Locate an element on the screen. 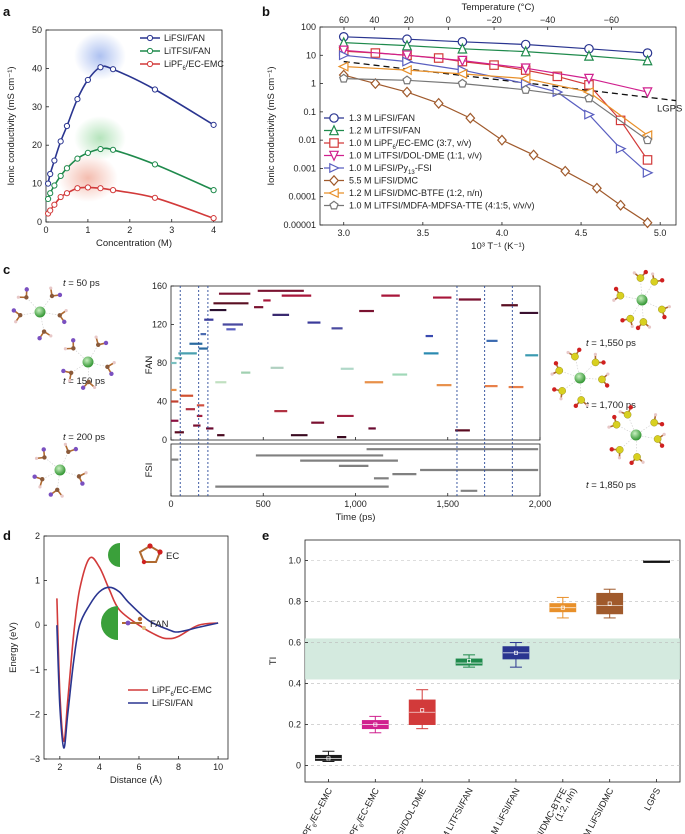  panel-e-category-label: LGPS is located at coordinates (652, 799).